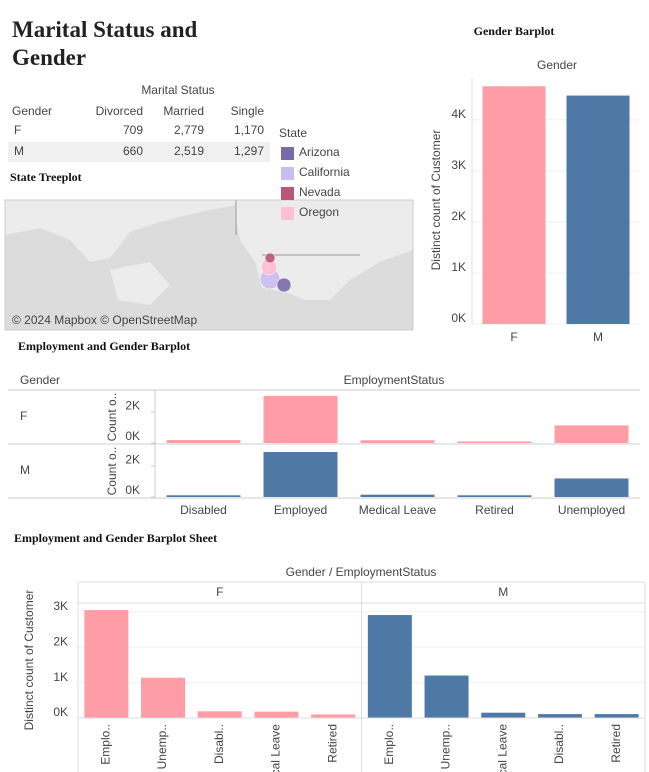 The image size is (649, 772). I want to click on column-label: Divorced, so click(119, 111).